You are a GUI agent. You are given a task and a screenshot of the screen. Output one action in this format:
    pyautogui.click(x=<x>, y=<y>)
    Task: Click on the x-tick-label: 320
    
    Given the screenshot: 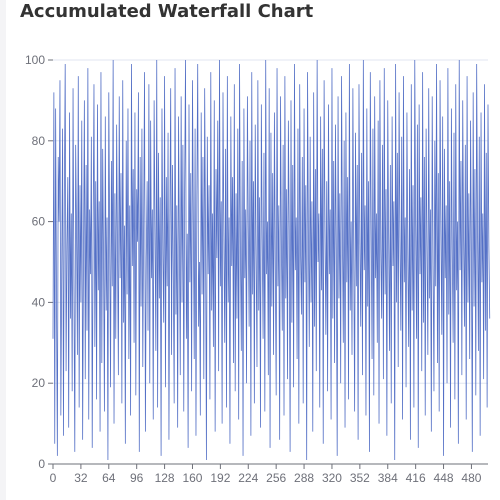 What is the action you would take?
    pyautogui.click(x=332, y=478)
    